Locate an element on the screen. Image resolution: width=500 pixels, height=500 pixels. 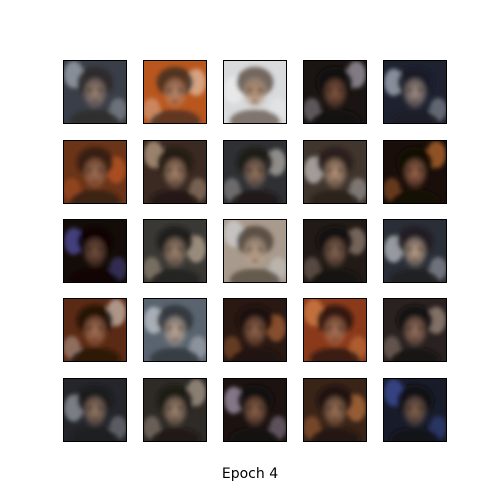
figure-caption: Epoch 4 is located at coordinates (250, 474).